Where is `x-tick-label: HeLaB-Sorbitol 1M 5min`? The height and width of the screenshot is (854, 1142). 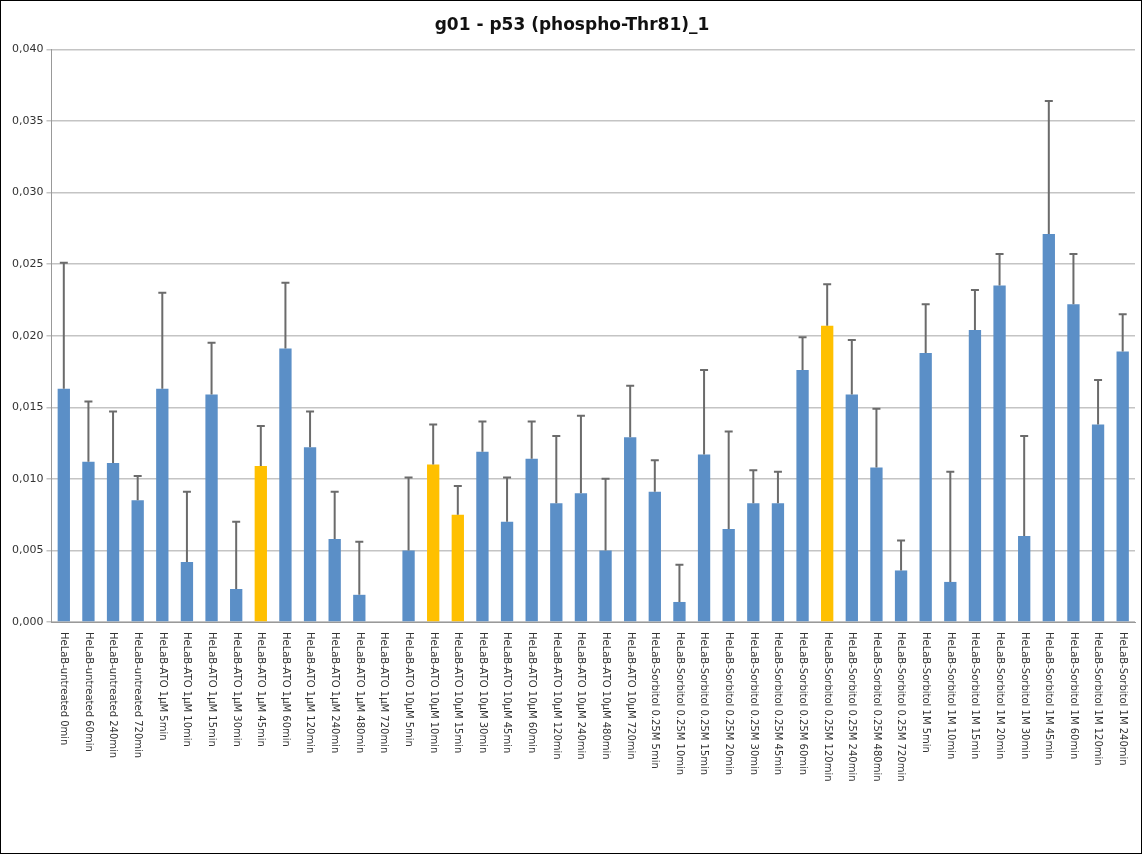
x-tick-label: HeLaB-Sorbitol 1M 5min is located at coordinates (927, 692).